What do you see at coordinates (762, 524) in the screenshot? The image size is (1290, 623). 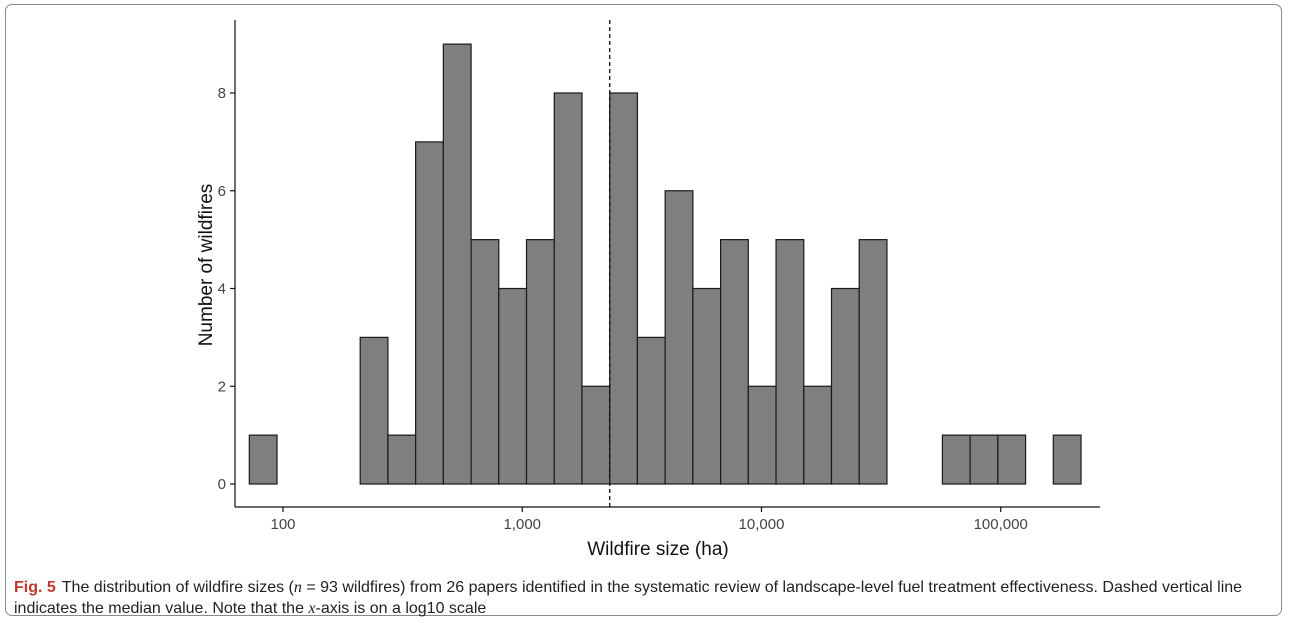 I see `x-tick-label-10000: 10,000` at bounding box center [762, 524].